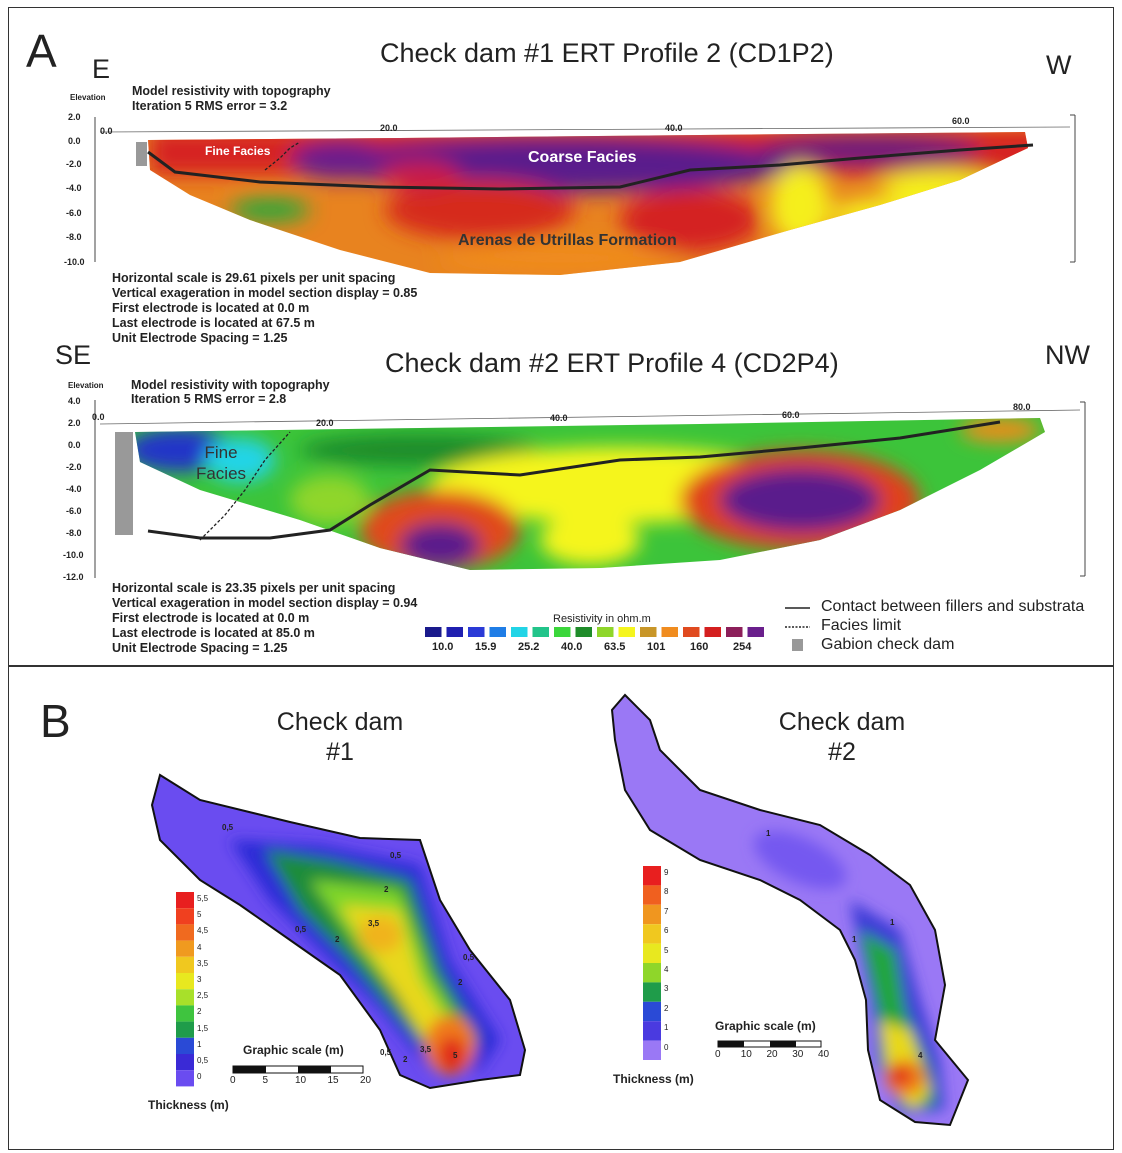 This screenshot has height=1153, width=1122. What do you see at coordinates (842, 737) in the screenshot?
I see `dam2-title: Check dam #2` at bounding box center [842, 737].